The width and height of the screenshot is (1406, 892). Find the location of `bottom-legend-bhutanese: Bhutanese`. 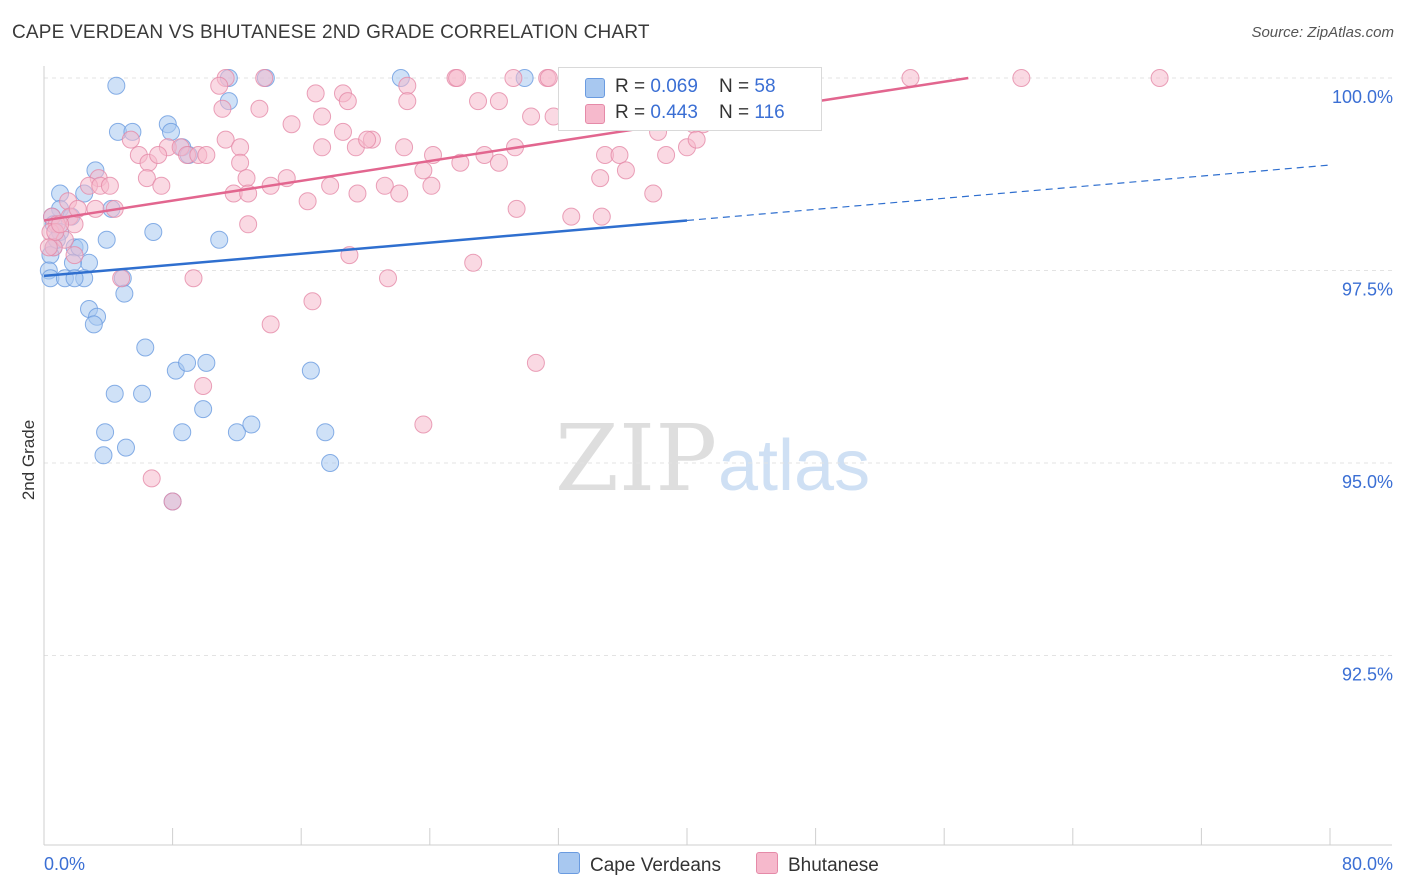

bottom-legend-bhutanese: Bhutanese is located at coordinates (817, 864).